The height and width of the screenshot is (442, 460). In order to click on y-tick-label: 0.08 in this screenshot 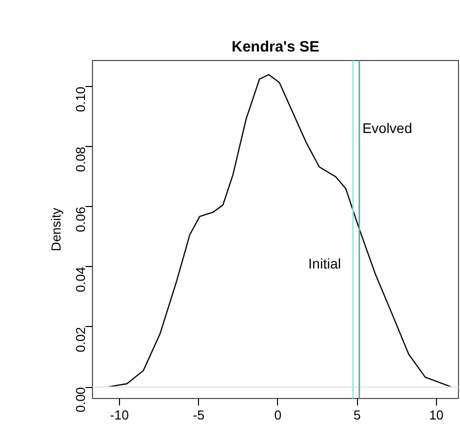, I will do `click(80, 159)`.